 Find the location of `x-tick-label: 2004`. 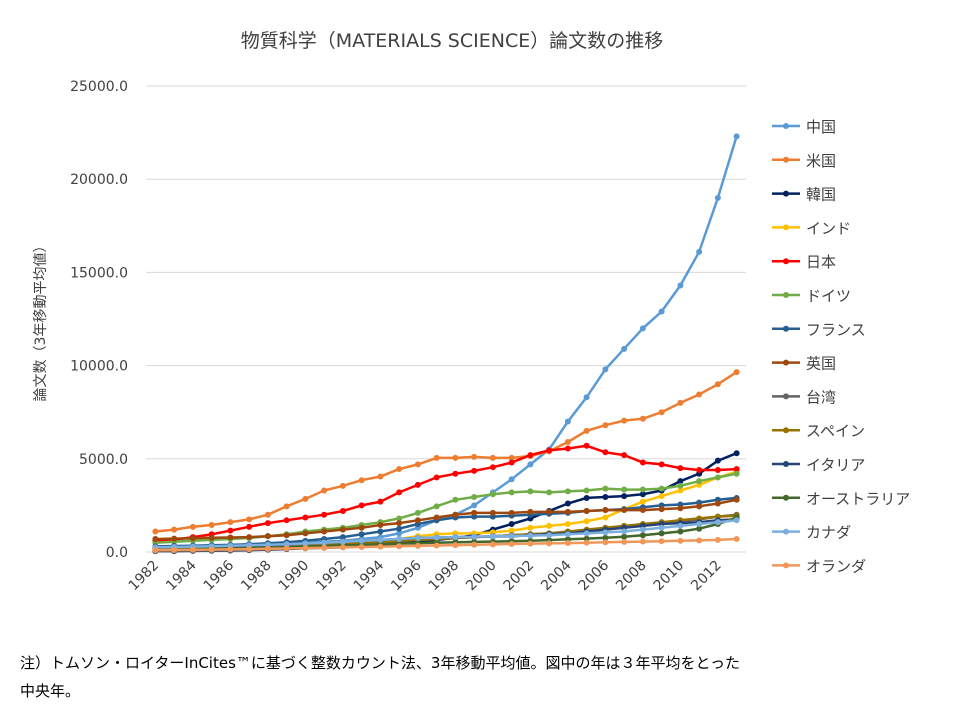

x-tick-label: 2004 is located at coordinates (556, 575).